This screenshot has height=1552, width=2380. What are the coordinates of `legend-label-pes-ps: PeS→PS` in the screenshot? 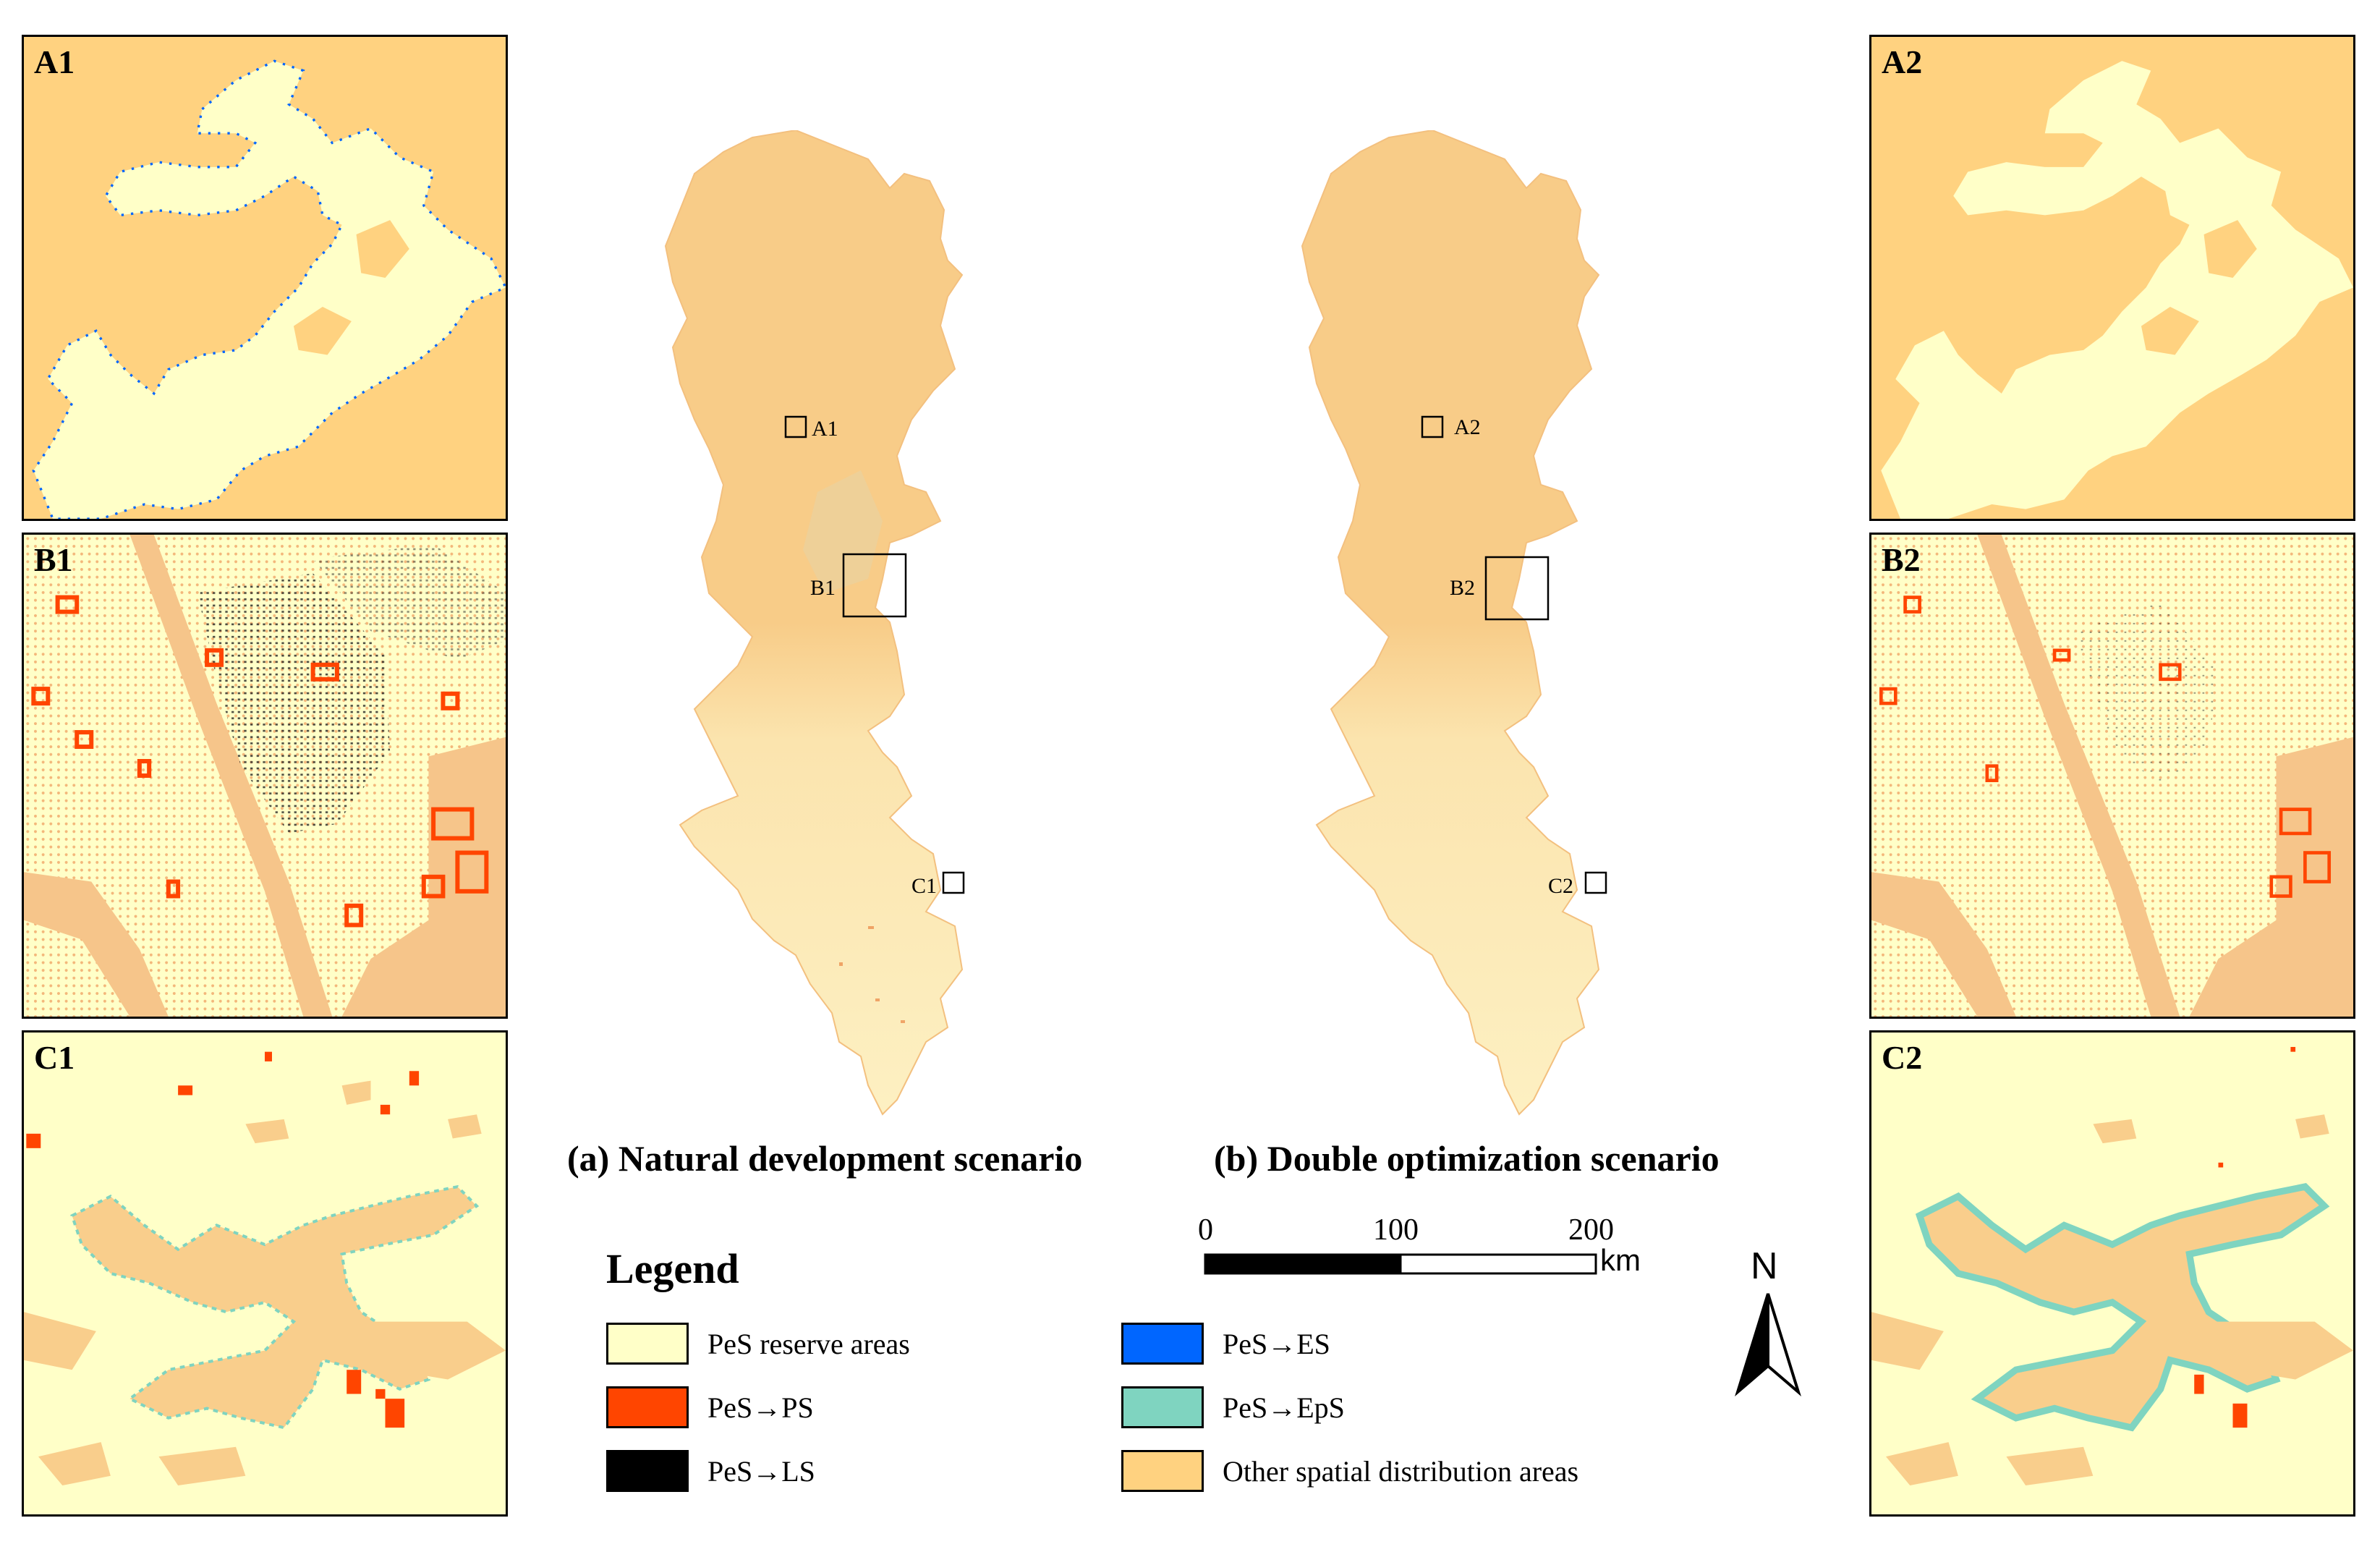 It's located at (760, 1407).